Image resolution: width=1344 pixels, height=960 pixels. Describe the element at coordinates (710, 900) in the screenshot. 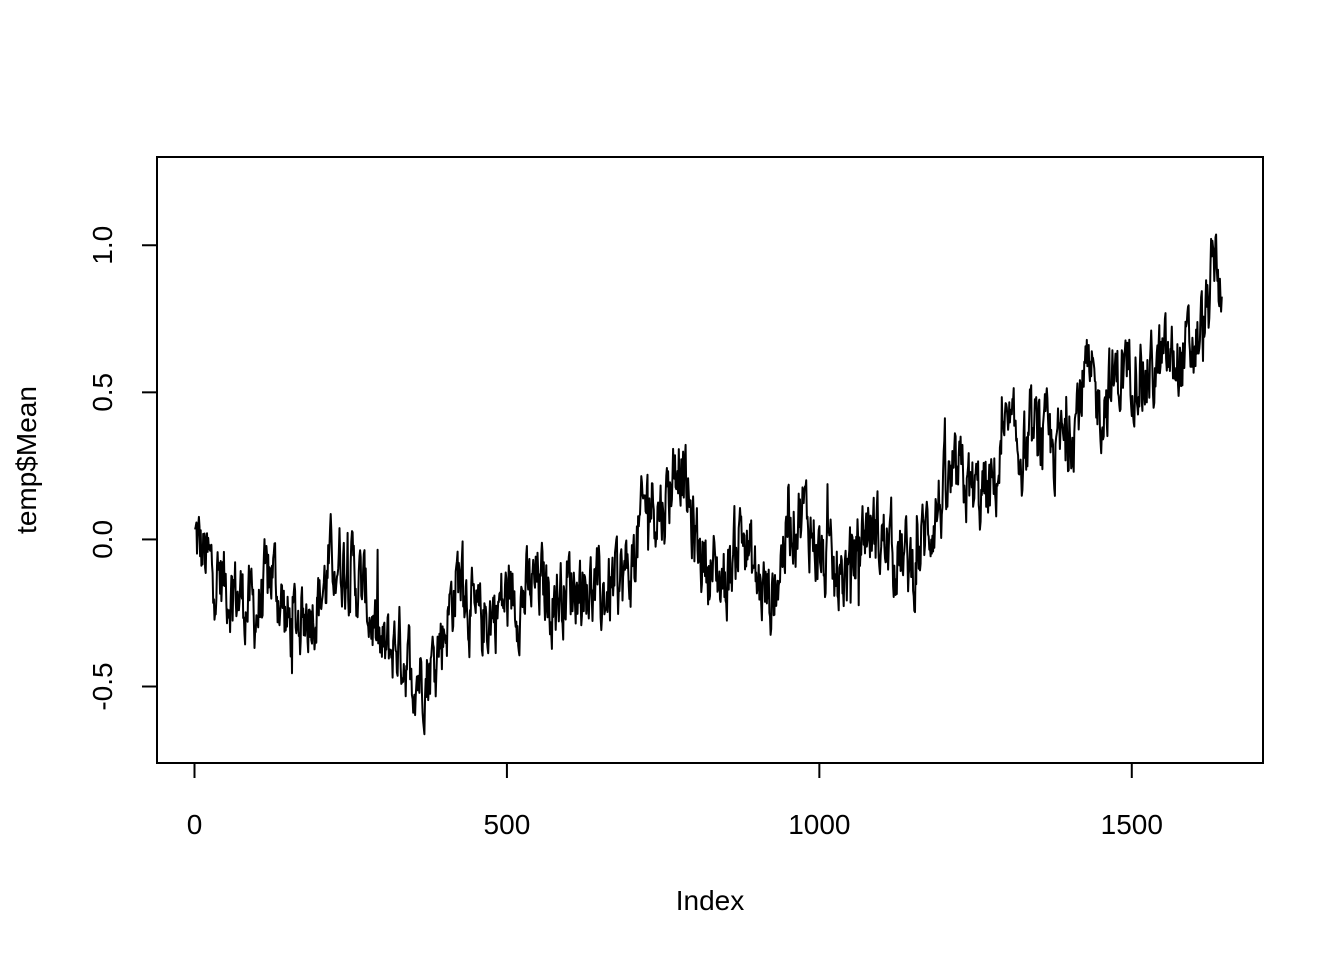

I see `x-axis-title: Index` at that location.